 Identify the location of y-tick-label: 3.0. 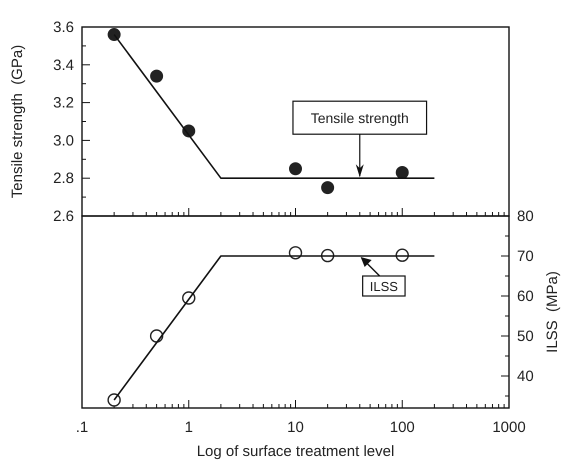
(63, 141).